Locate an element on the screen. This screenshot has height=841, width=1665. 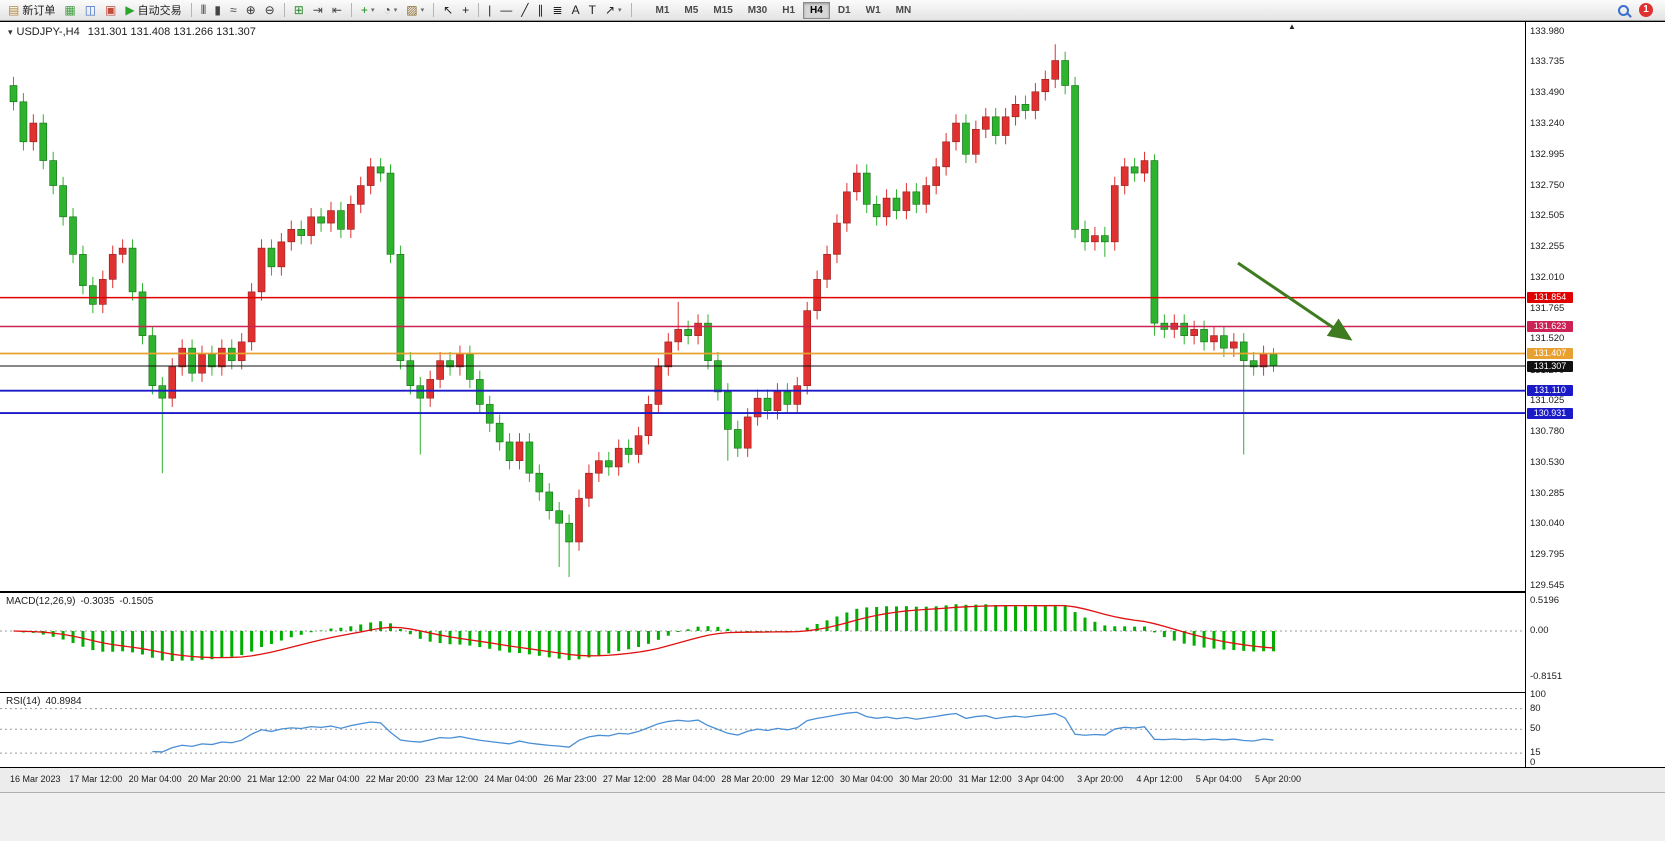
horizontal-line-button: — is located at coordinates (506, 10).